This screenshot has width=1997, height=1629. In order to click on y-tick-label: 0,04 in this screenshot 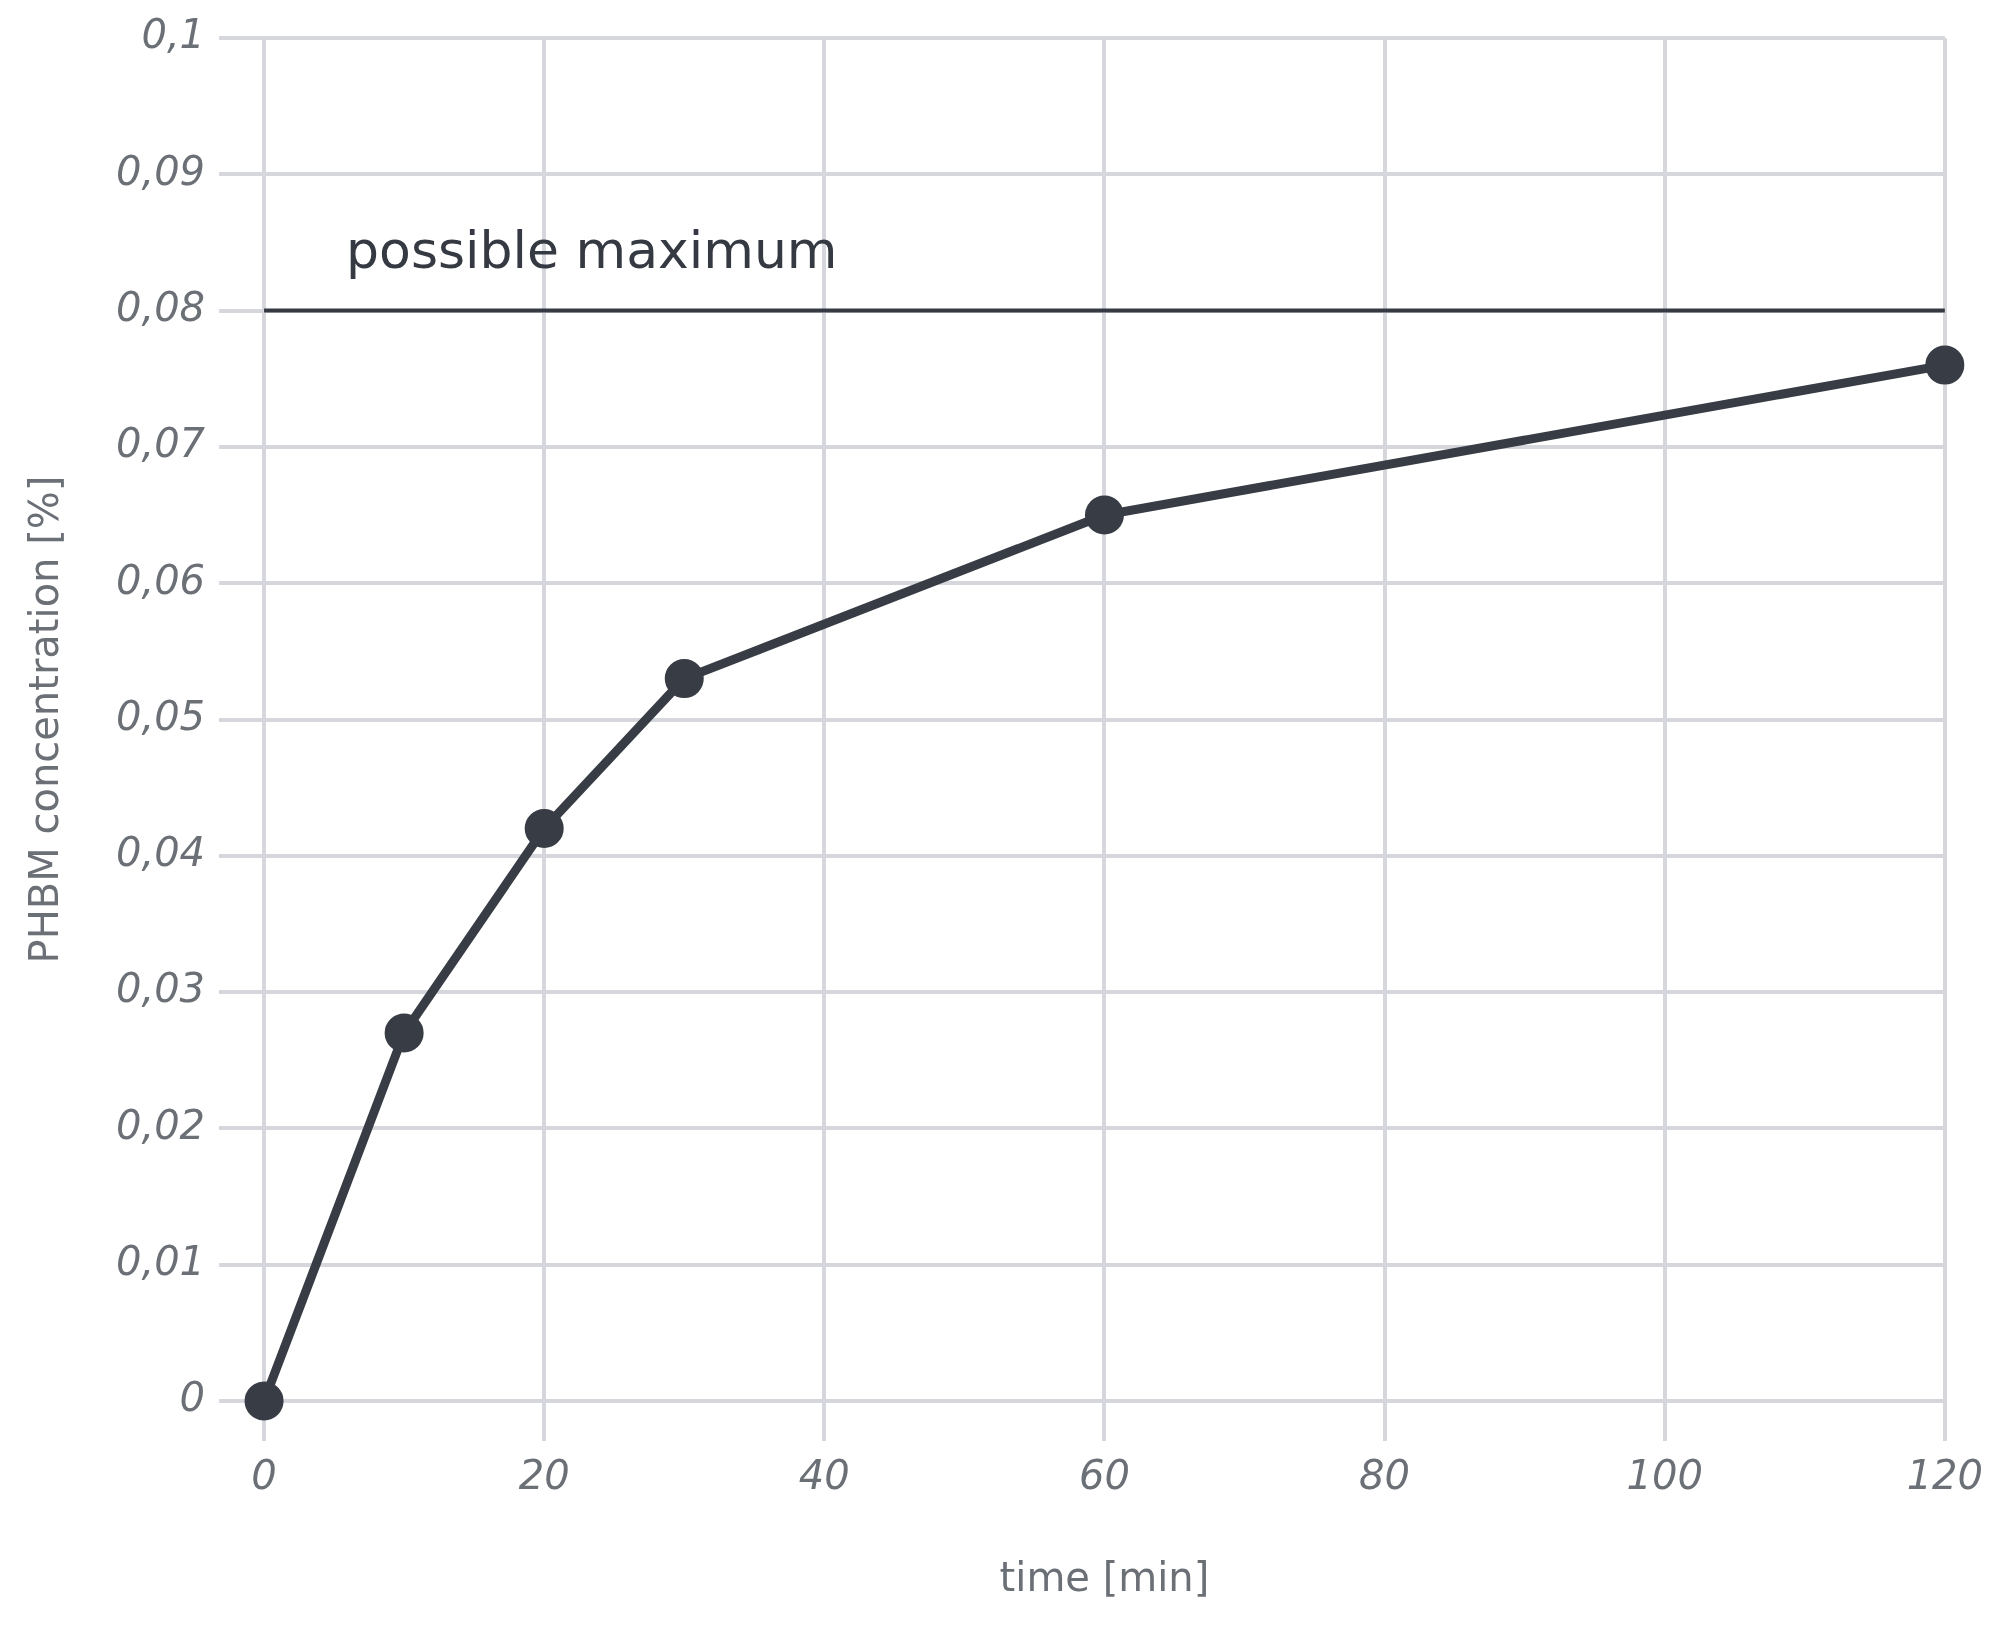, I will do `click(161, 852)`.